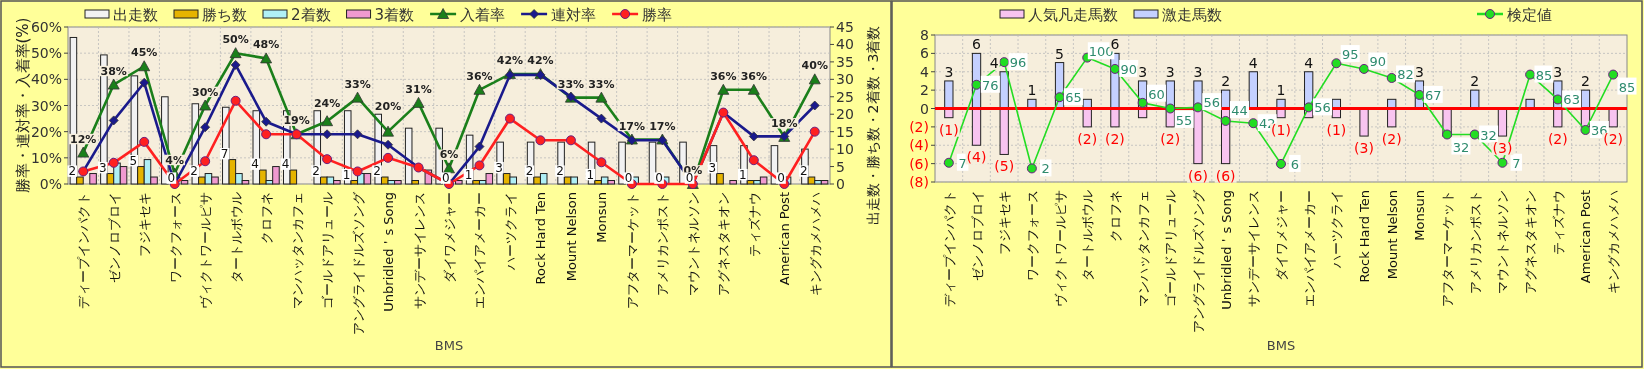 This screenshot has height=369, width=1644. Describe the element at coordinates (1184, 120) in the screenshot. I see `data-label: 55` at that location.